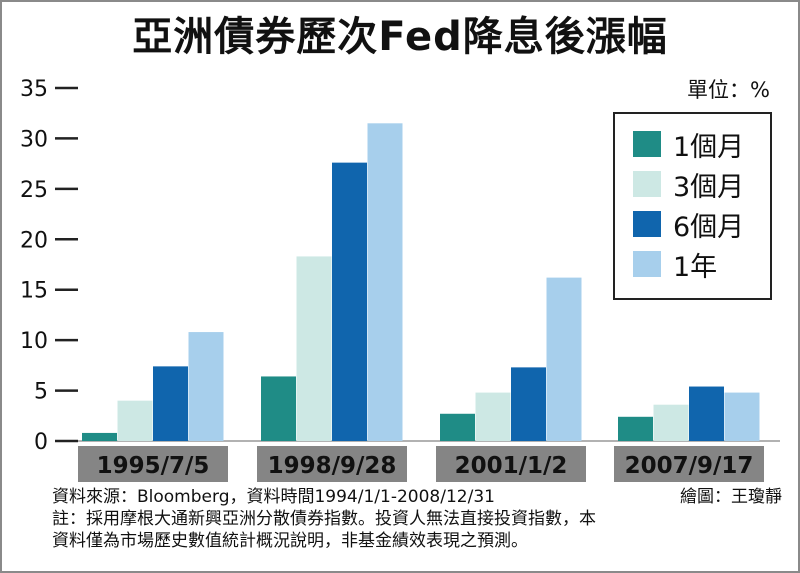 This screenshot has height=573, width=800. I want to click on y-tick-label: 5, so click(41, 392).